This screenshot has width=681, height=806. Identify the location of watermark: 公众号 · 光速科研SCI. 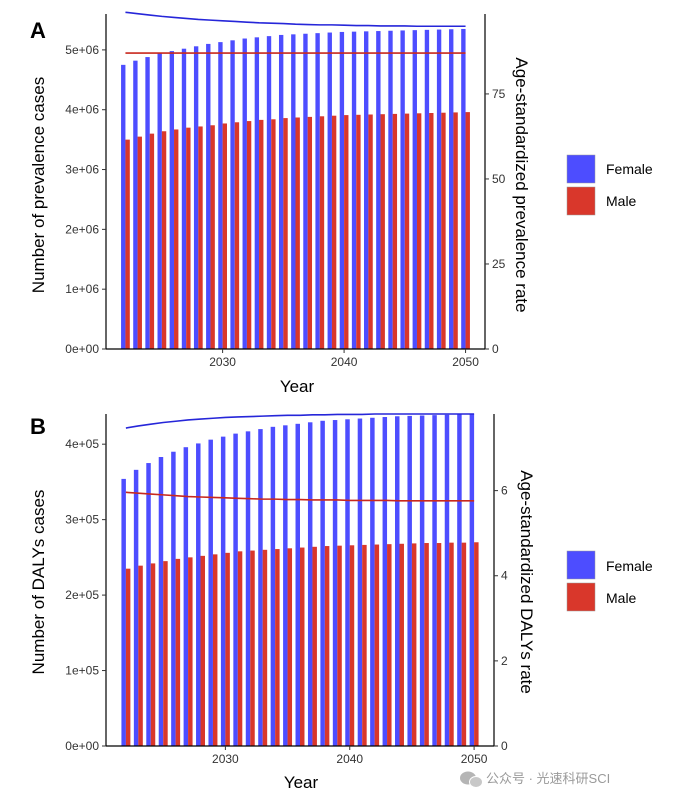
(535, 779).